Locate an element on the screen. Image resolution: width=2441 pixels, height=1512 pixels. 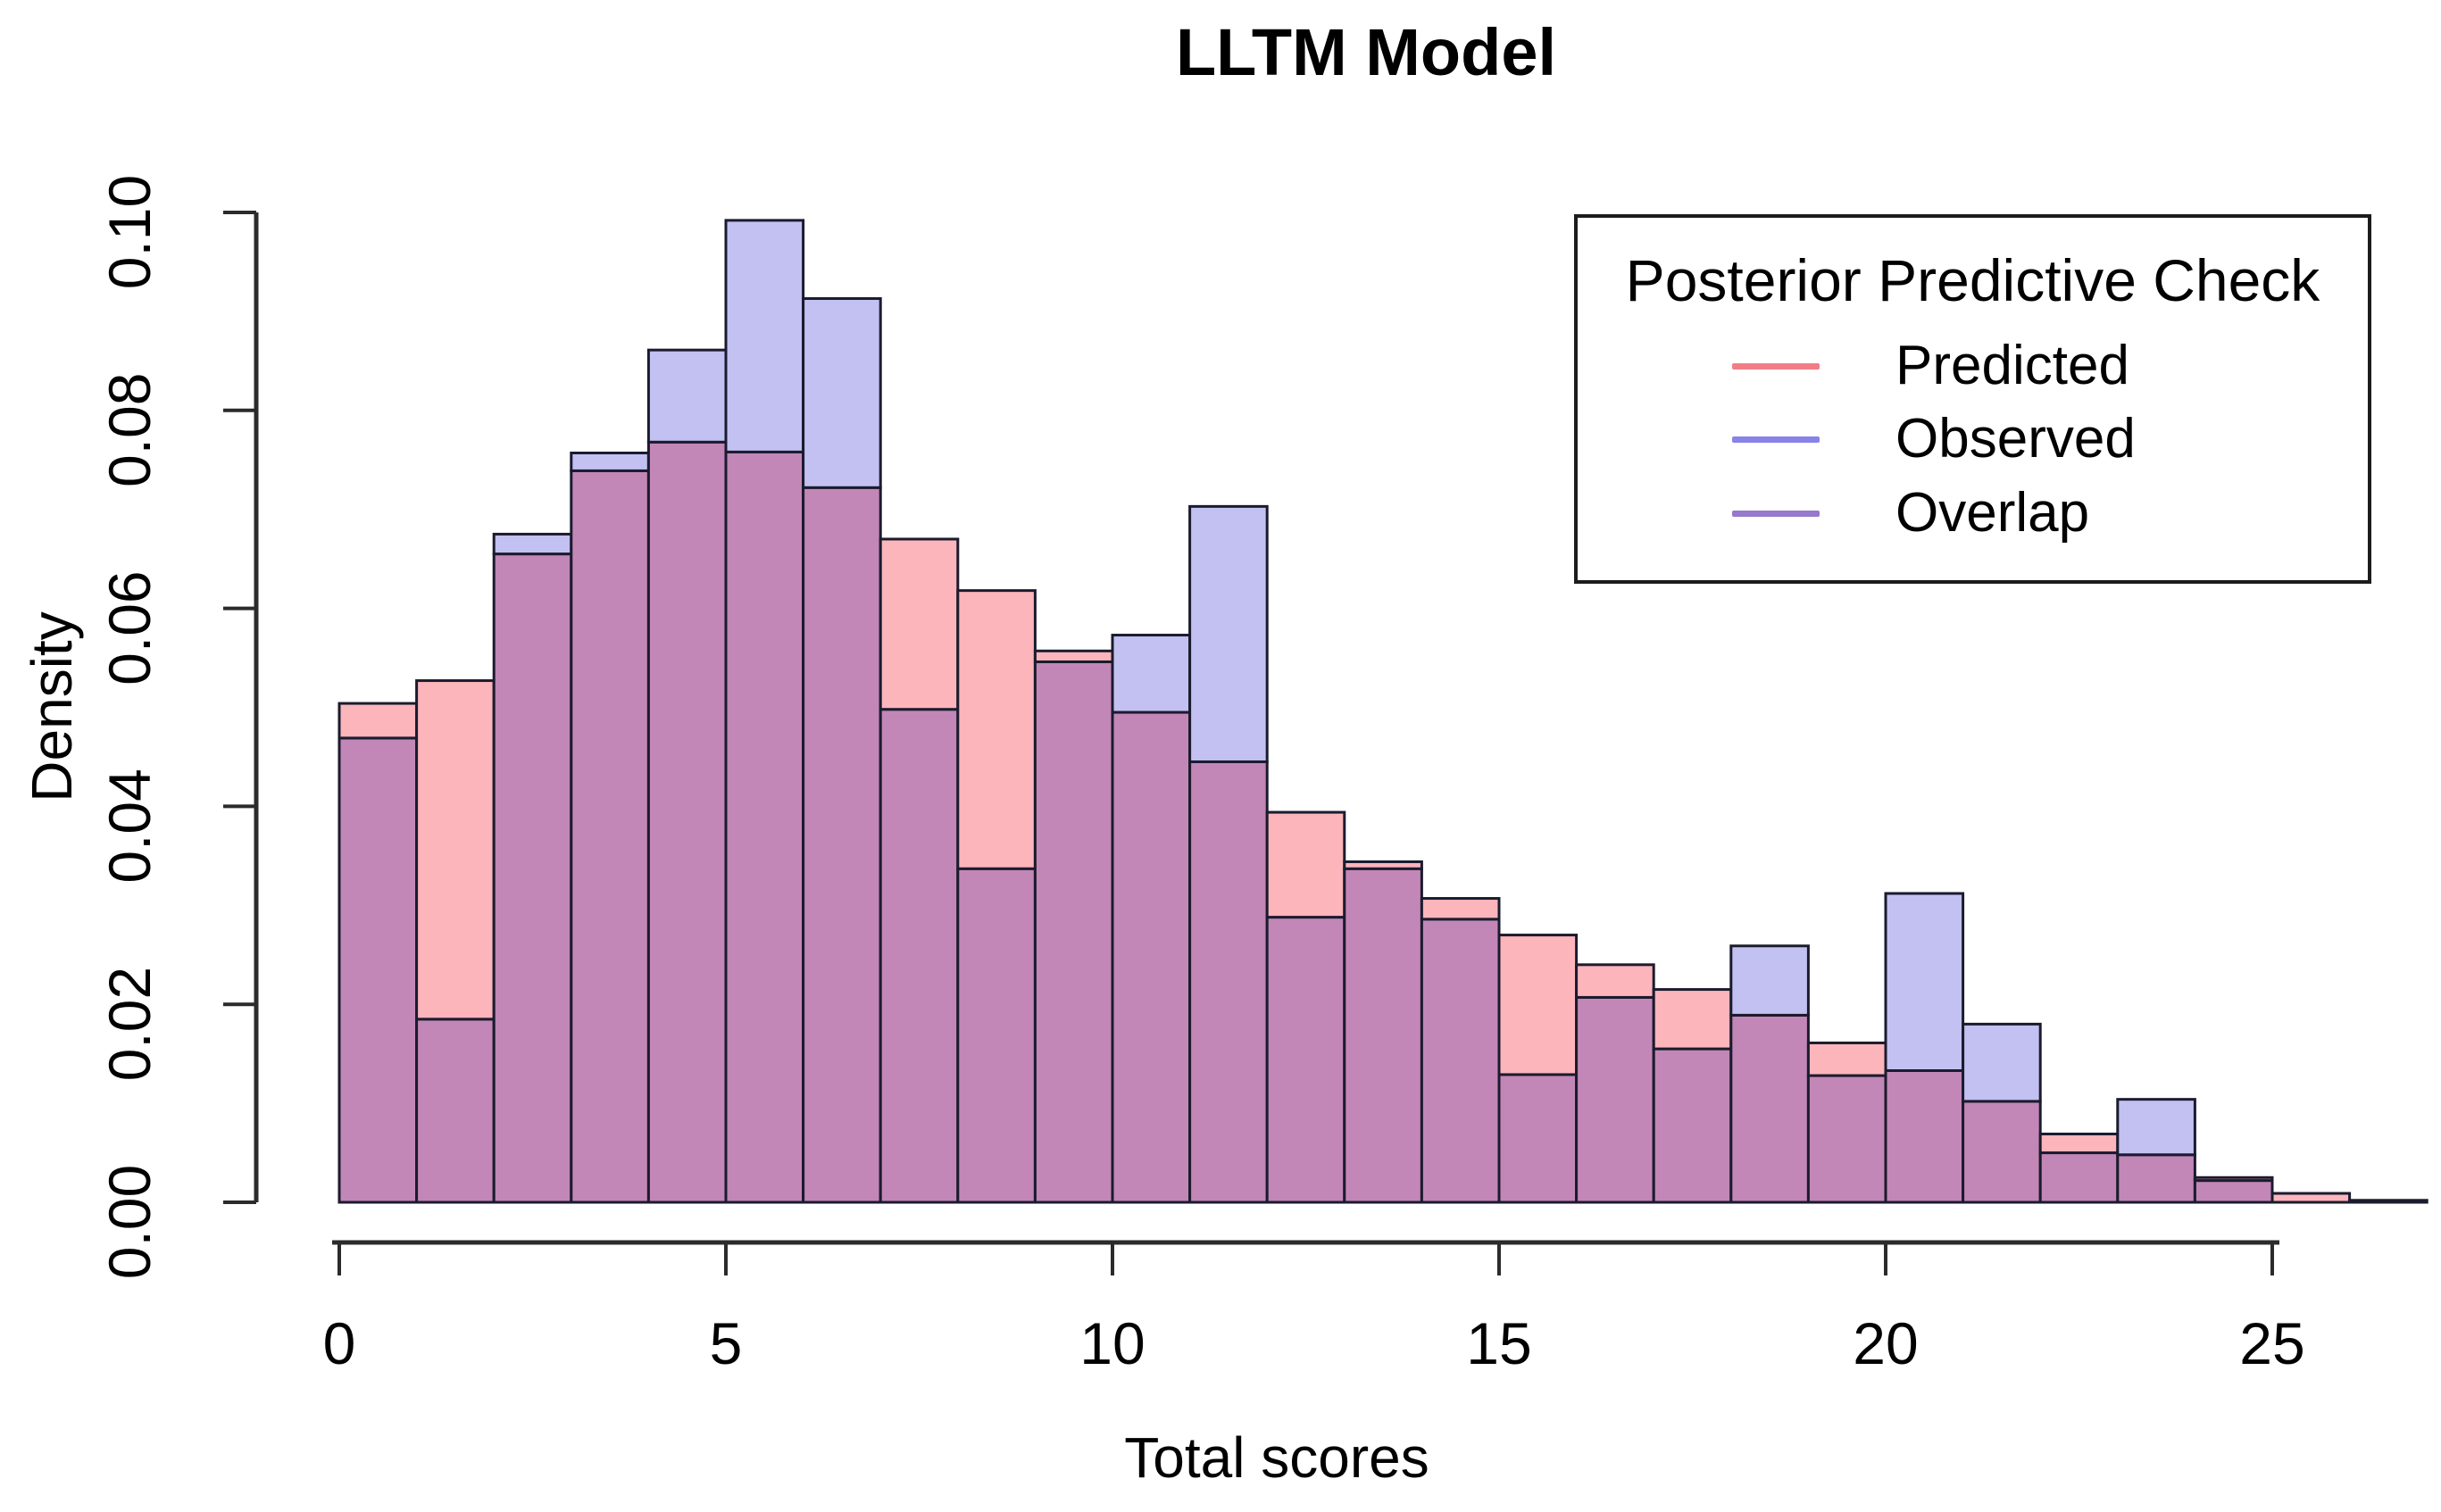
legend-entry-overlap: Overlap is located at coordinates (1973, 513).